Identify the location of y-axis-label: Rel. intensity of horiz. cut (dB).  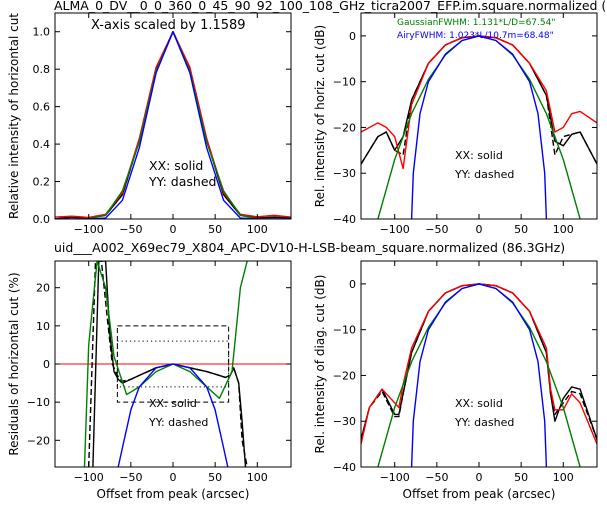
(320, 116).